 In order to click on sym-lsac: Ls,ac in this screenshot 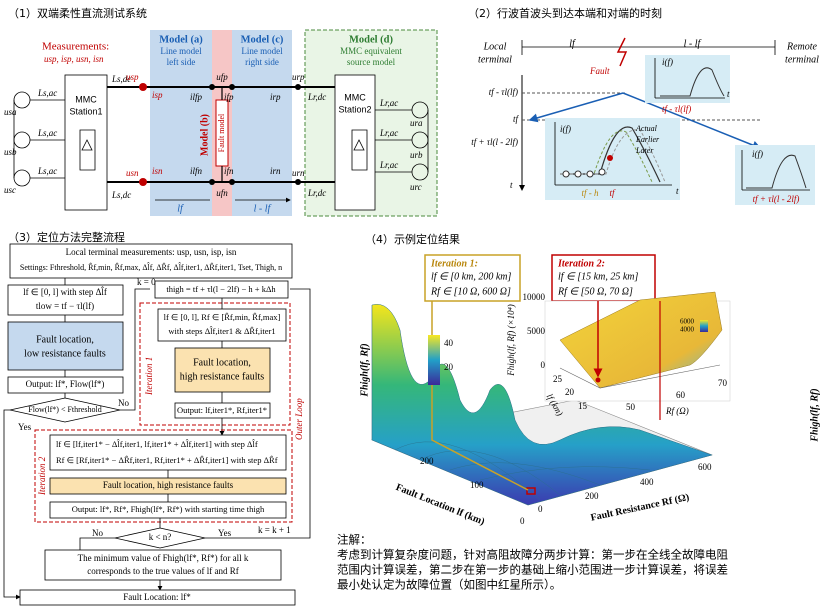, I will do `click(47, 93)`.